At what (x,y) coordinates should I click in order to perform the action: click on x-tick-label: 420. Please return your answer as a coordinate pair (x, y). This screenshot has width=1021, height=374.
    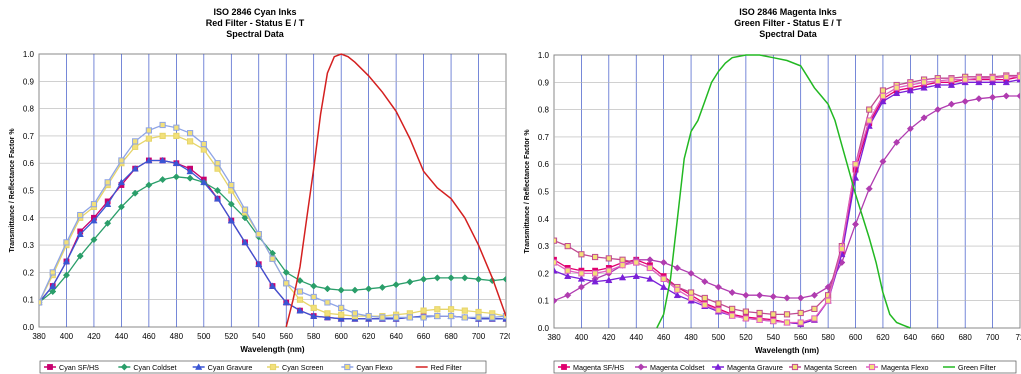
    Looking at the image, I should click on (609, 337).